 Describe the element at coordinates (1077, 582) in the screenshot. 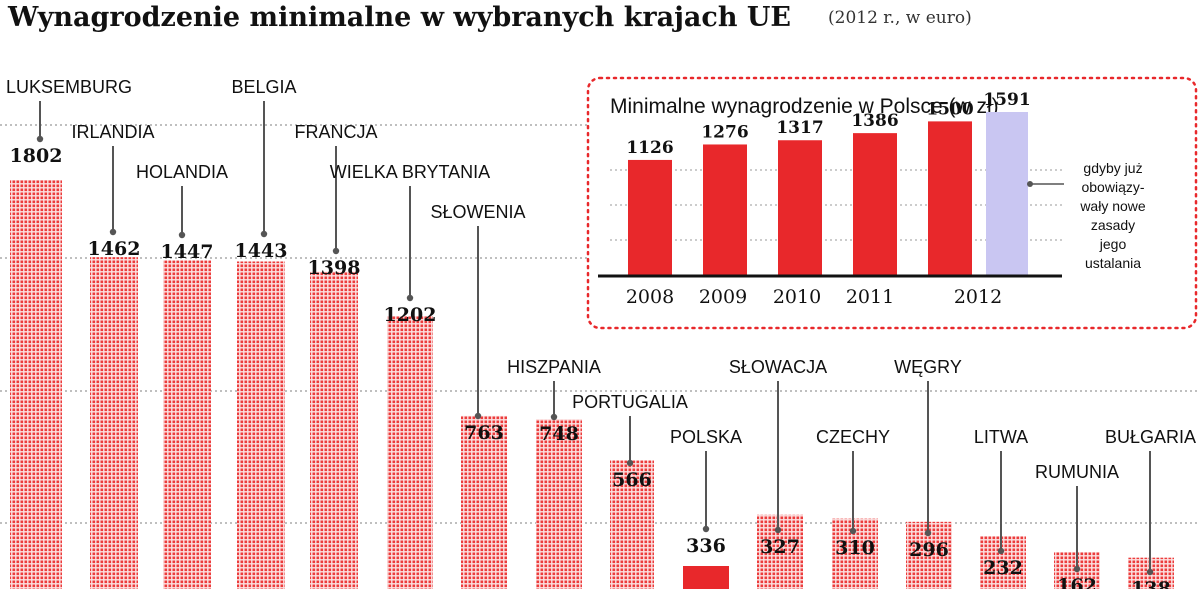

I see `value-label: 162` at that location.